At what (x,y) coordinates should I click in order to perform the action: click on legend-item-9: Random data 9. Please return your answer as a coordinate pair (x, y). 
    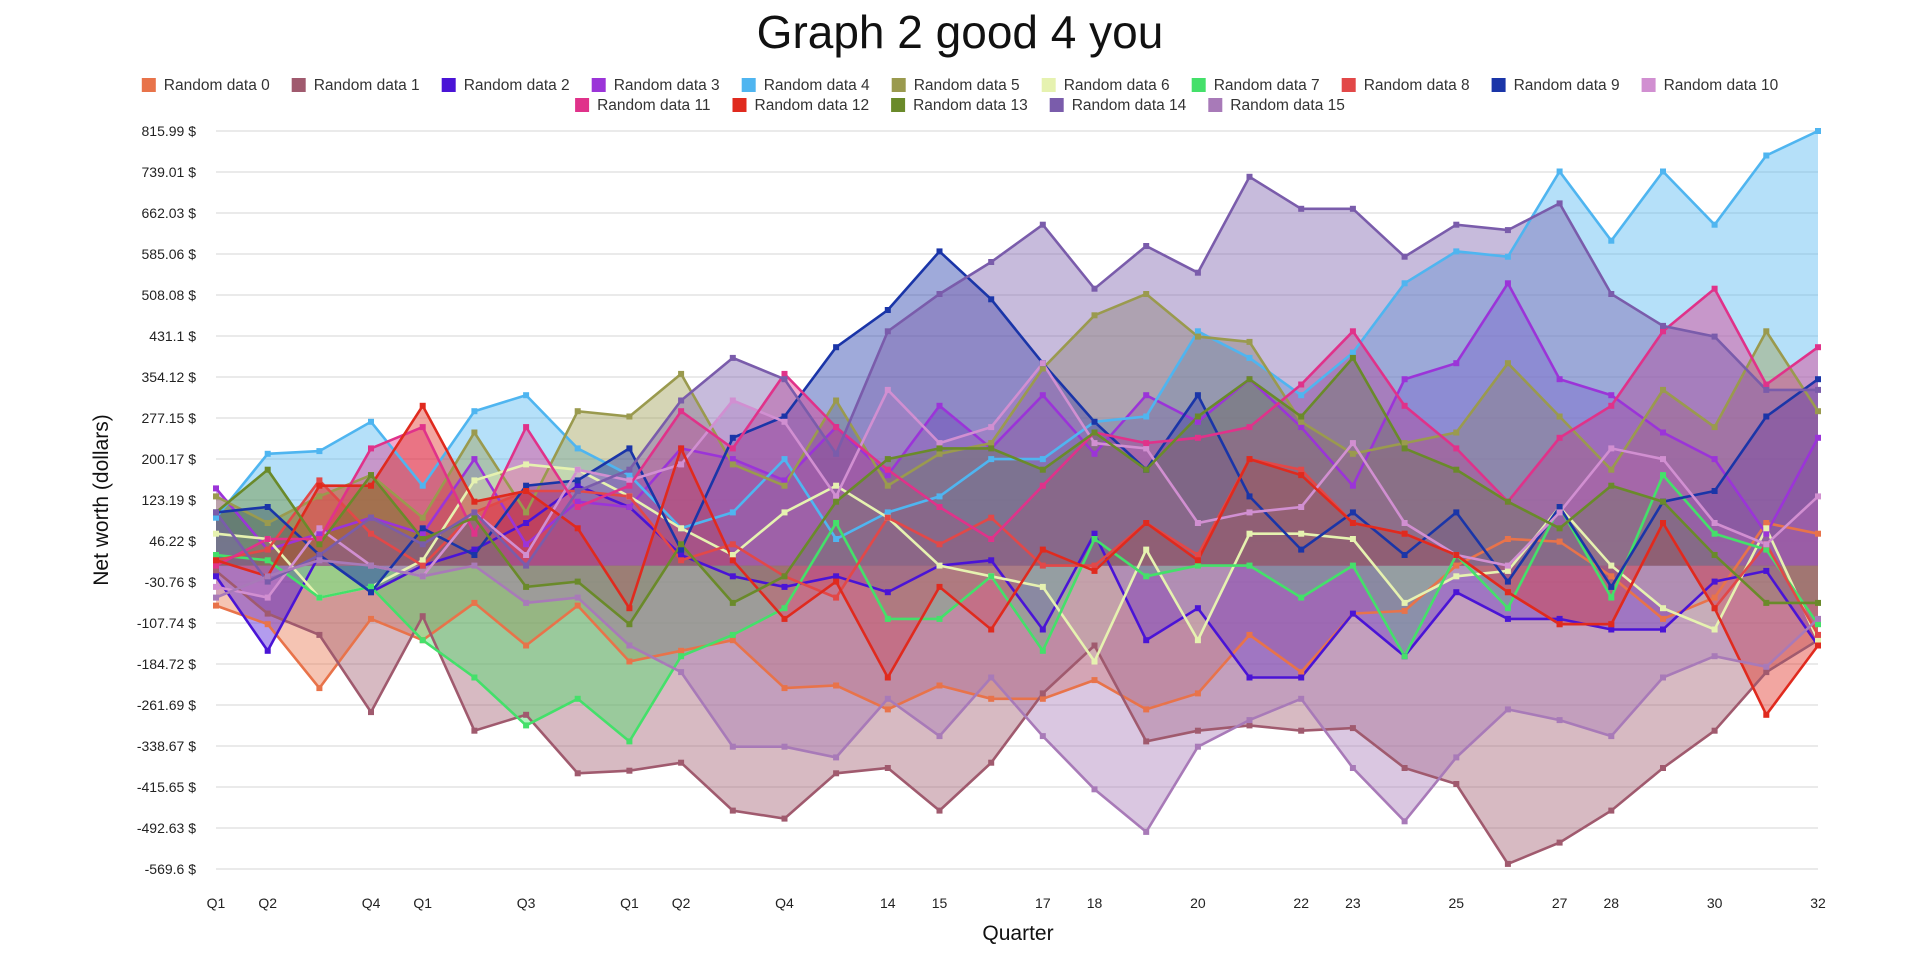
    Looking at the image, I should click on (1555, 85).